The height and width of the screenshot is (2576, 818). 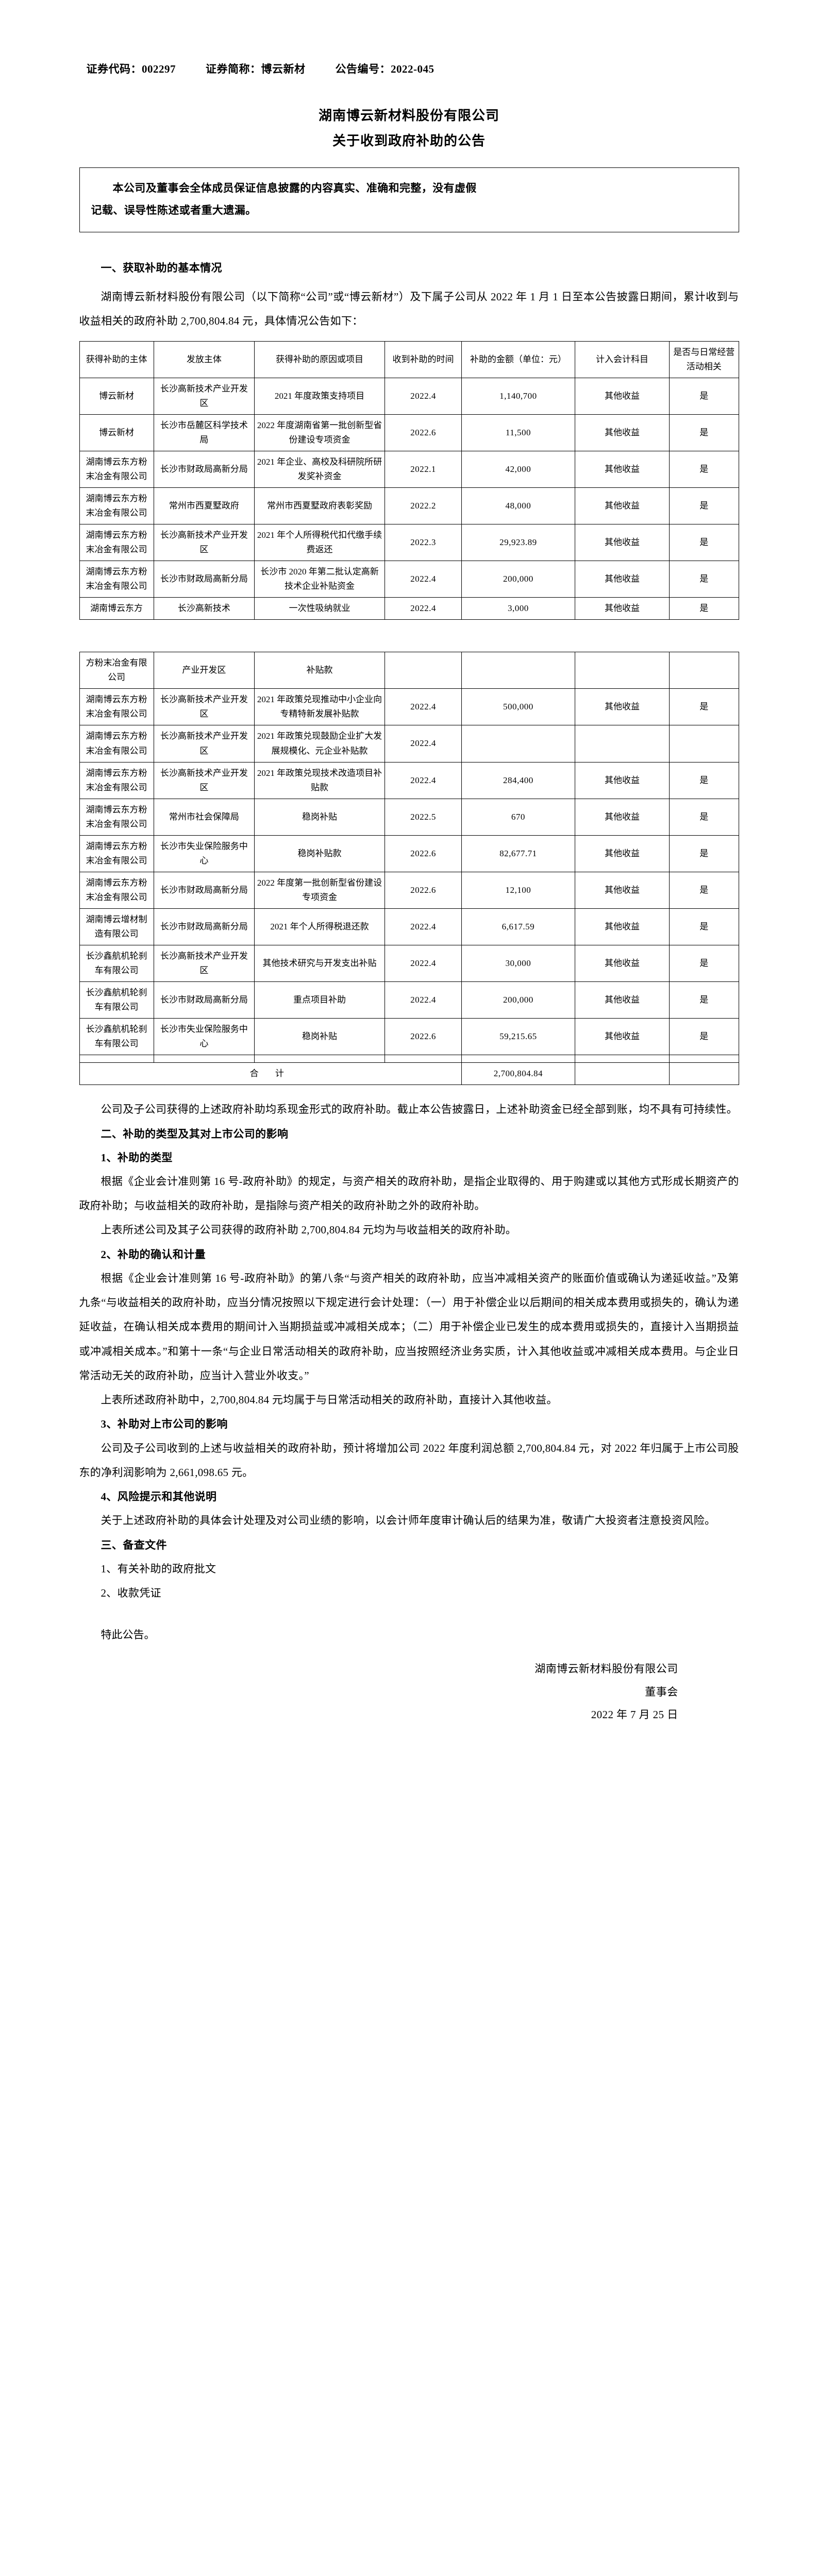 What do you see at coordinates (409, 141) in the screenshot?
I see `title-line-subject: 关于收到政府补助的公告` at bounding box center [409, 141].